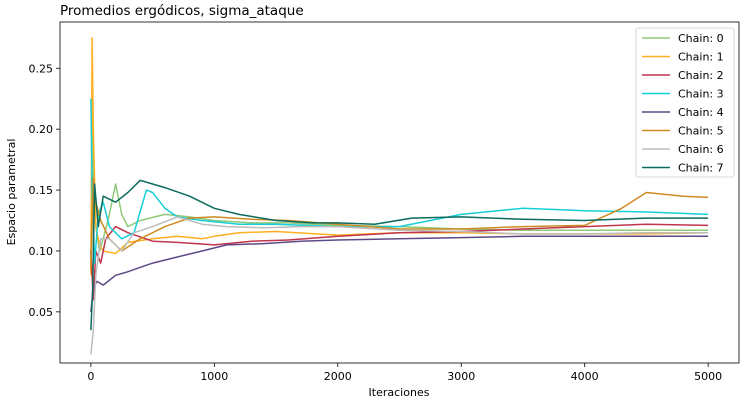 The height and width of the screenshot is (403, 745). I want to click on y-tick-label: 0.10, so click(41, 251).